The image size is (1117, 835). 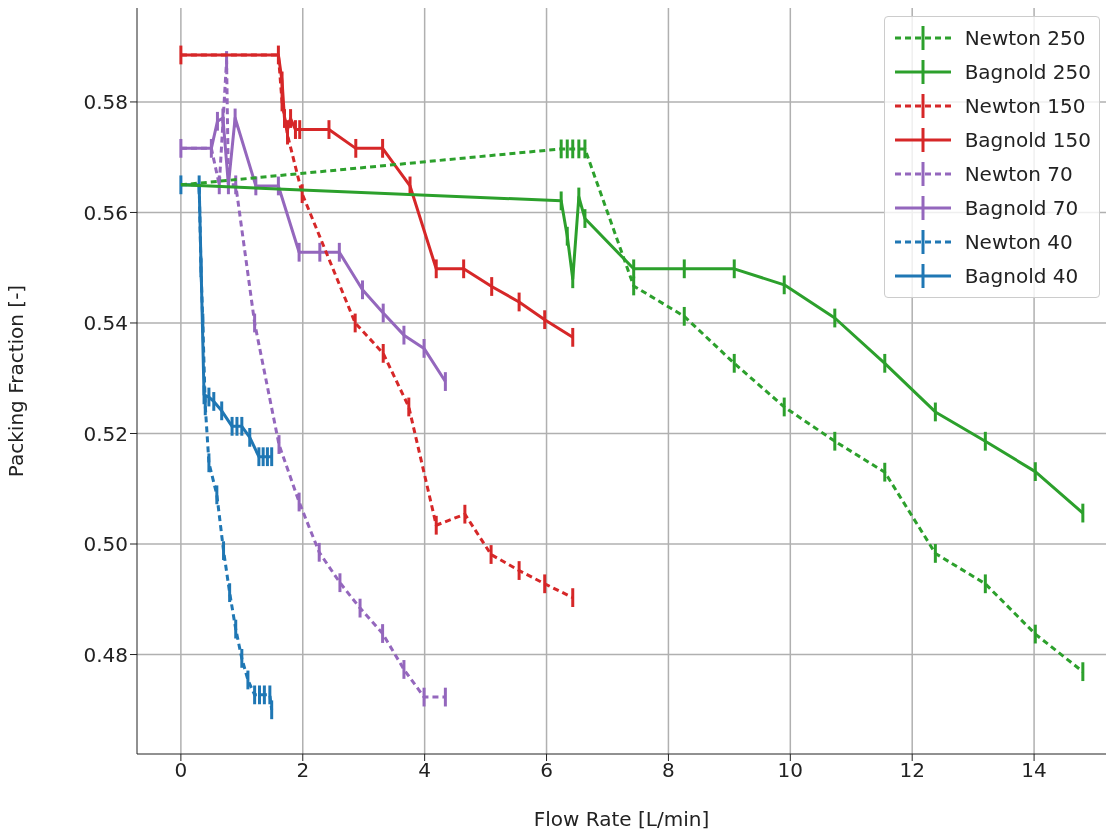 What do you see at coordinates (105, 212) in the screenshot?
I see `y-tick-label: 0.56` at bounding box center [105, 212].